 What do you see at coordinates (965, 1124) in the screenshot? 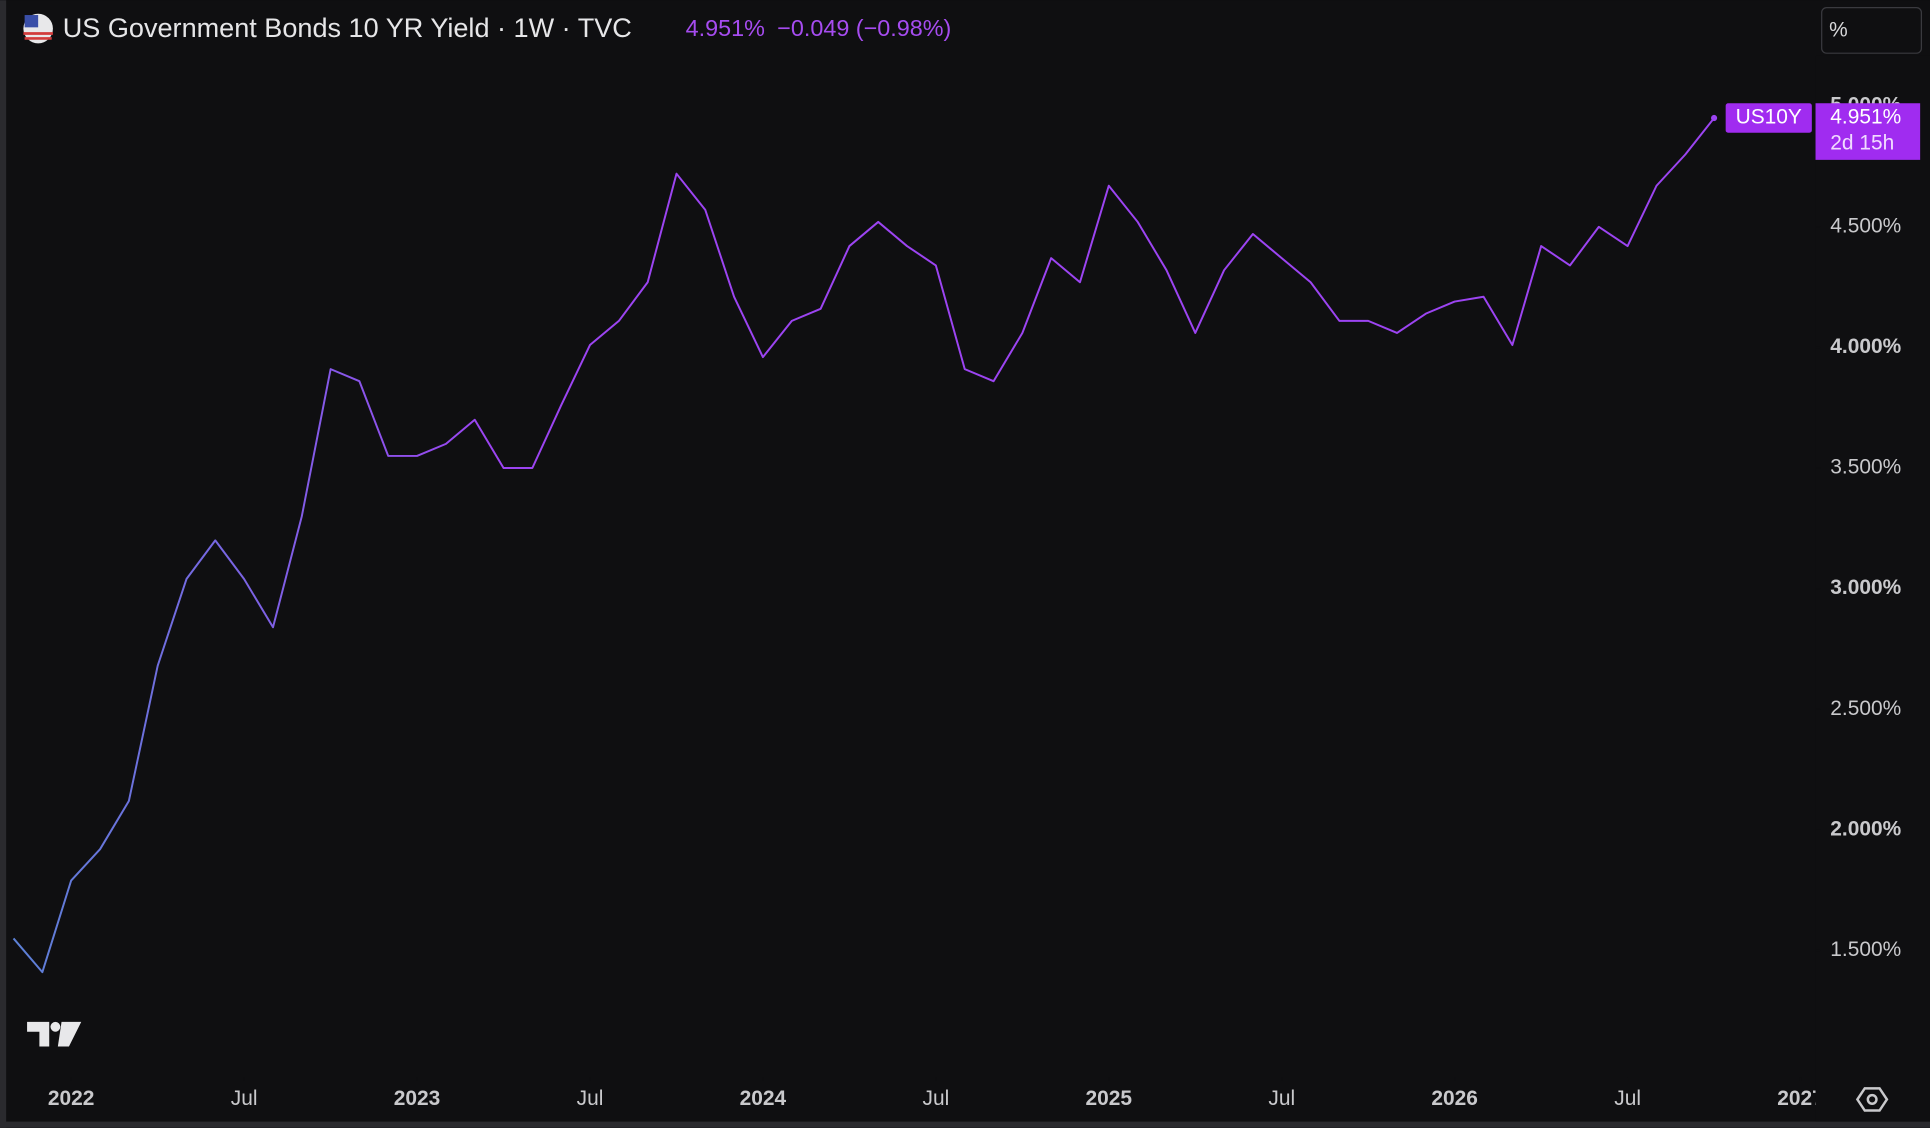
I see `bottom-border` at bounding box center [965, 1124].